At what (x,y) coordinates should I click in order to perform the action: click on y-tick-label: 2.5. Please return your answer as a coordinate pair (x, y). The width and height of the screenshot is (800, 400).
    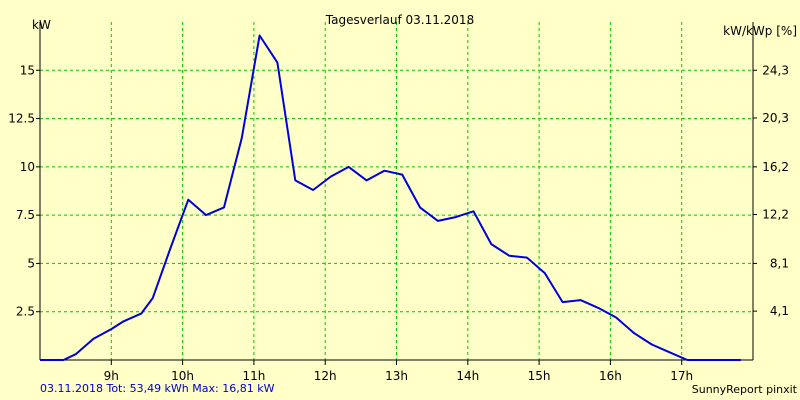
    Looking at the image, I should click on (25, 312).